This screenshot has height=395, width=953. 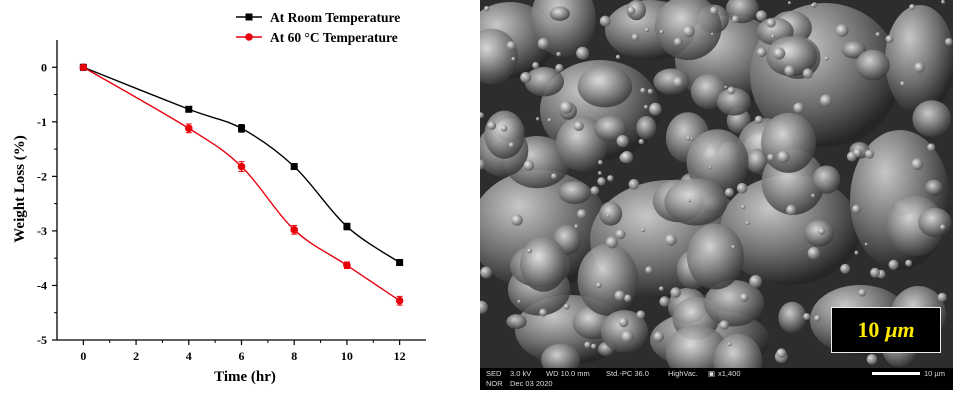 What do you see at coordinates (934, 373) in the screenshot?
I see `info-scale: 10 µm` at bounding box center [934, 373].